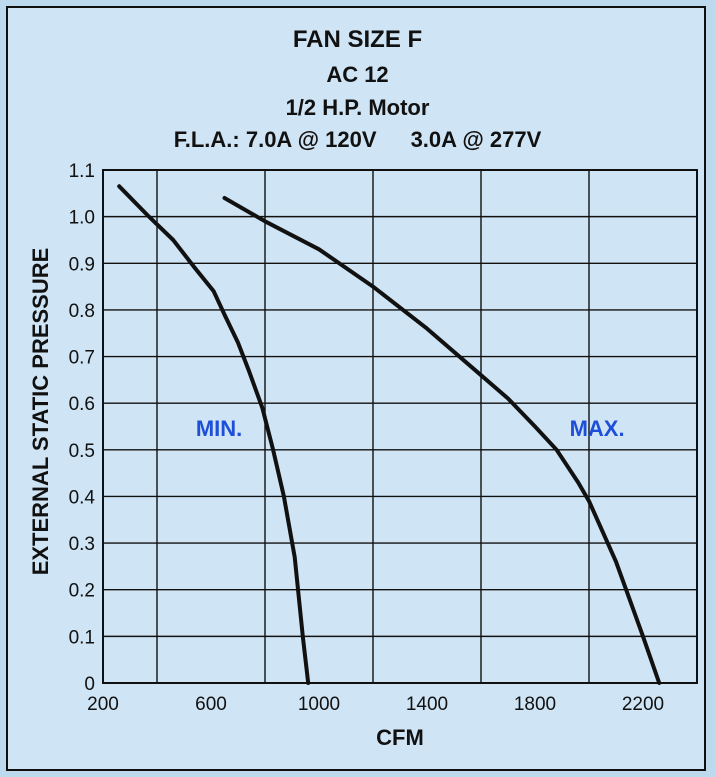 This screenshot has width=715, height=777. I want to click on y-tick-label: 0.9, so click(82, 264).